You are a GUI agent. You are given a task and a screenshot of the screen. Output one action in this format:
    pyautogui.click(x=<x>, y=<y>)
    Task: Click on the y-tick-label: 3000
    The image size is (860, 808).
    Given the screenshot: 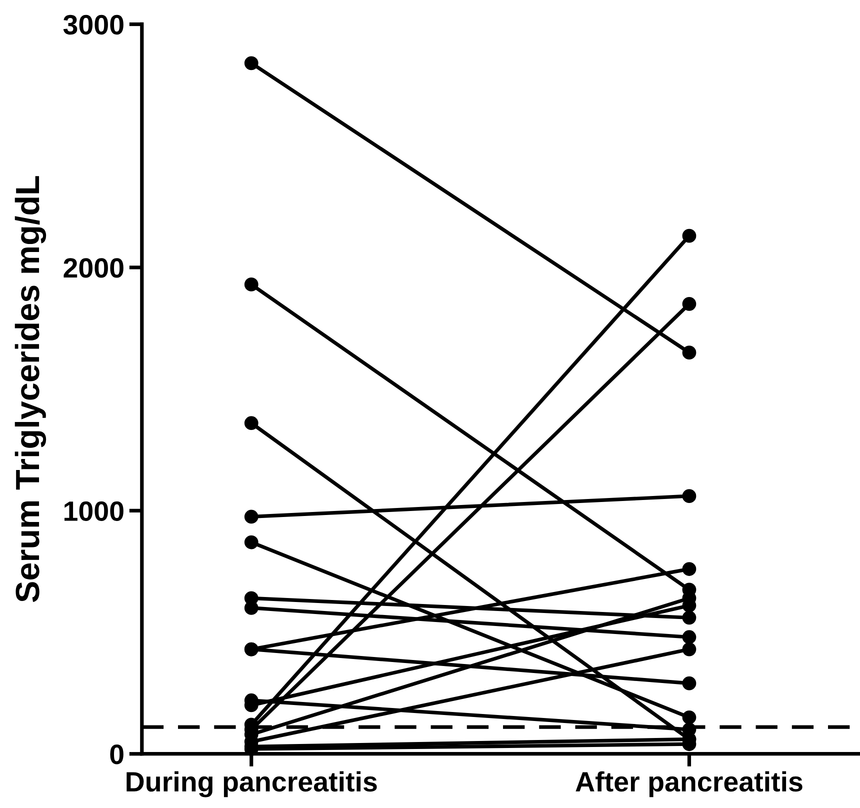 What is the action you would take?
    pyautogui.click(x=93, y=24)
    